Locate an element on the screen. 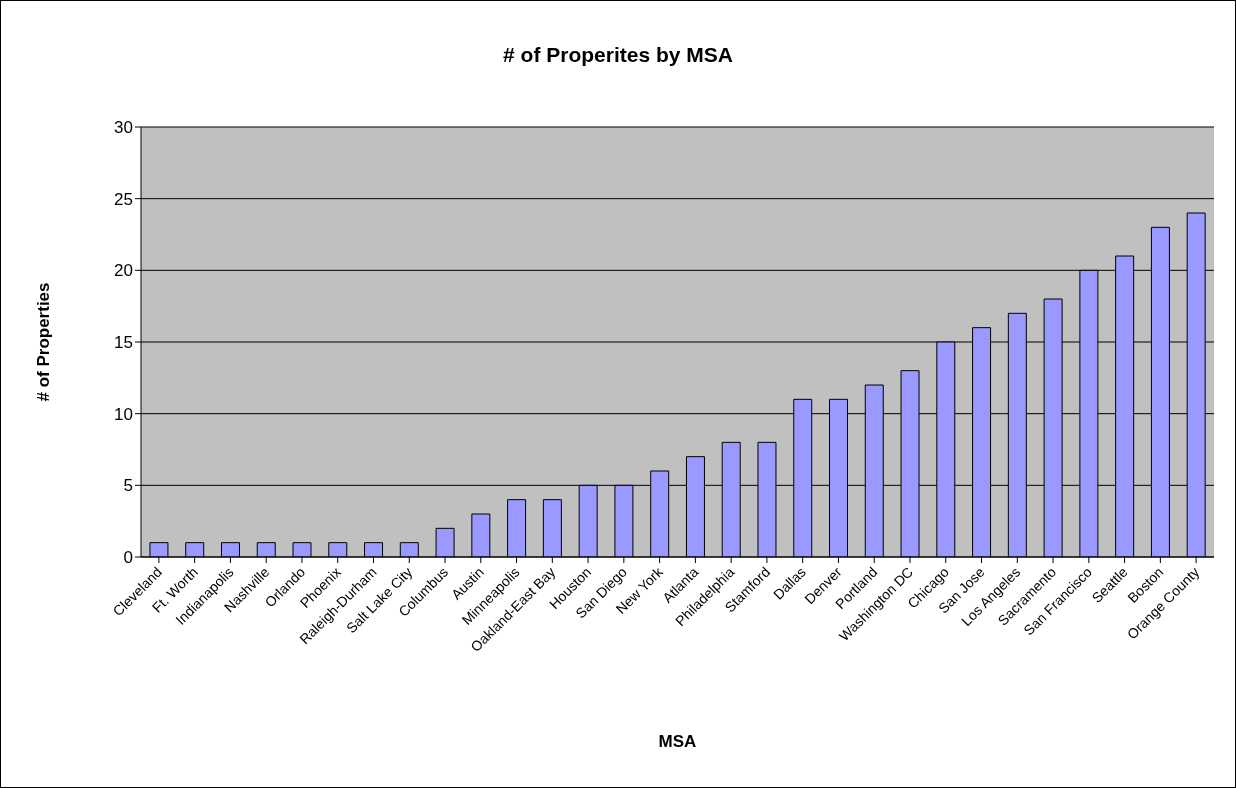 This screenshot has height=788, width=1236. x-axis-title: MSA is located at coordinates (677, 741).